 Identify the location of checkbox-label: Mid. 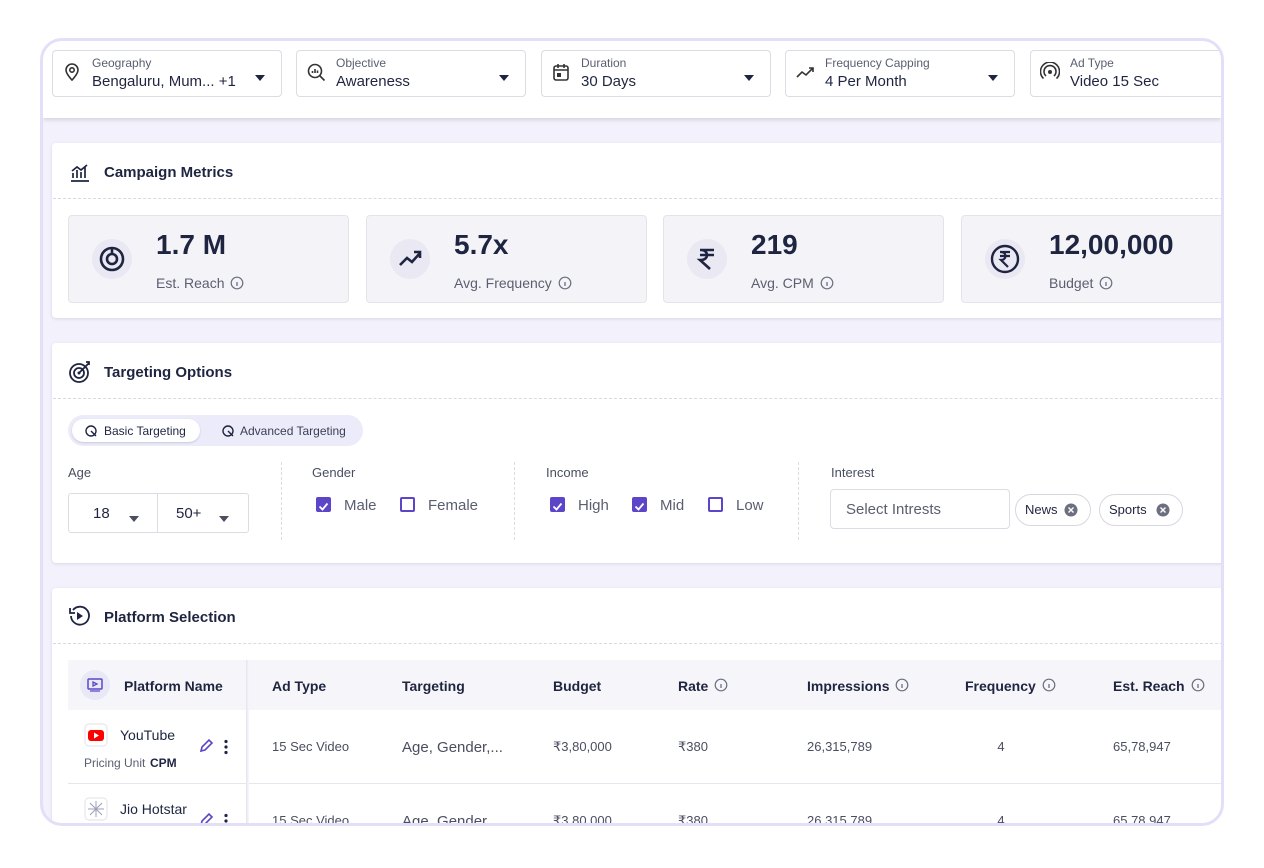
(672, 505).